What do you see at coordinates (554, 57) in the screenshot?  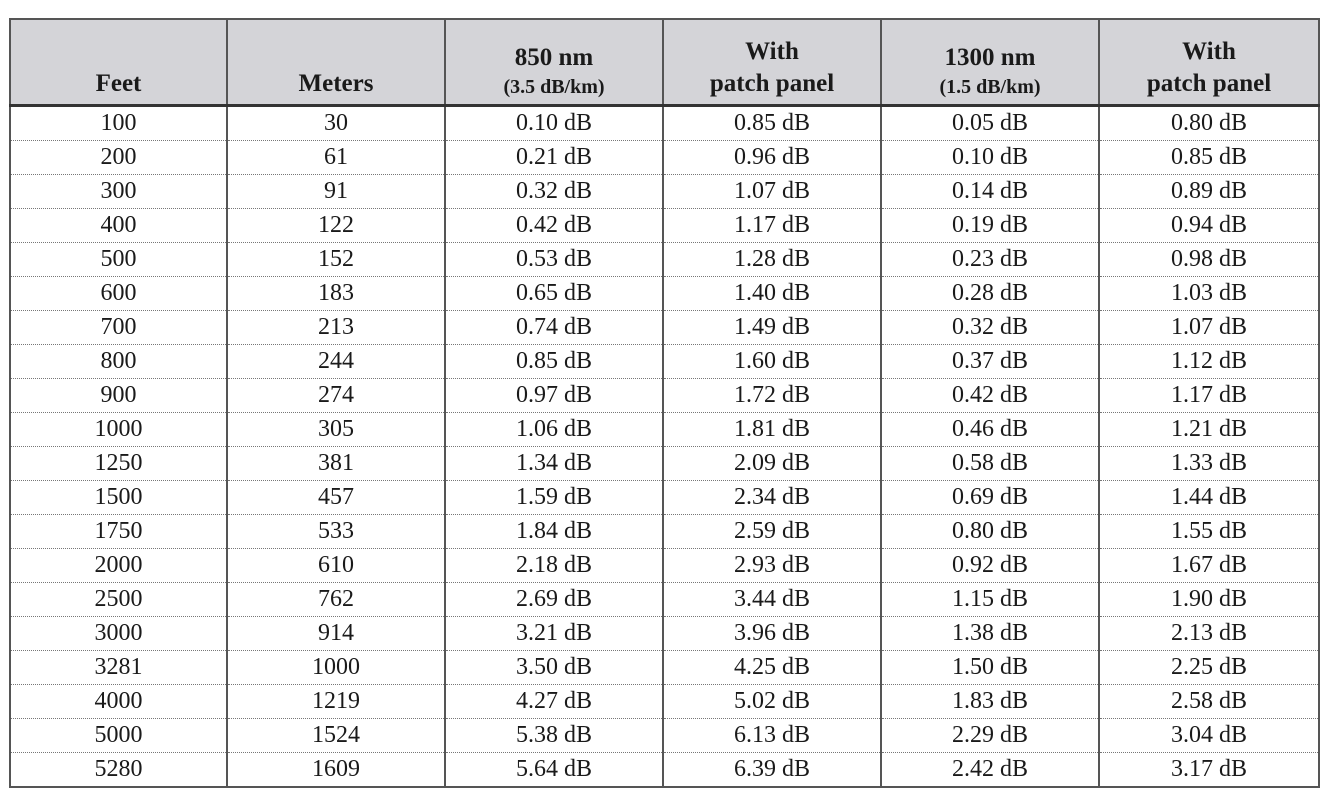 I see `header-label: 850 nm` at bounding box center [554, 57].